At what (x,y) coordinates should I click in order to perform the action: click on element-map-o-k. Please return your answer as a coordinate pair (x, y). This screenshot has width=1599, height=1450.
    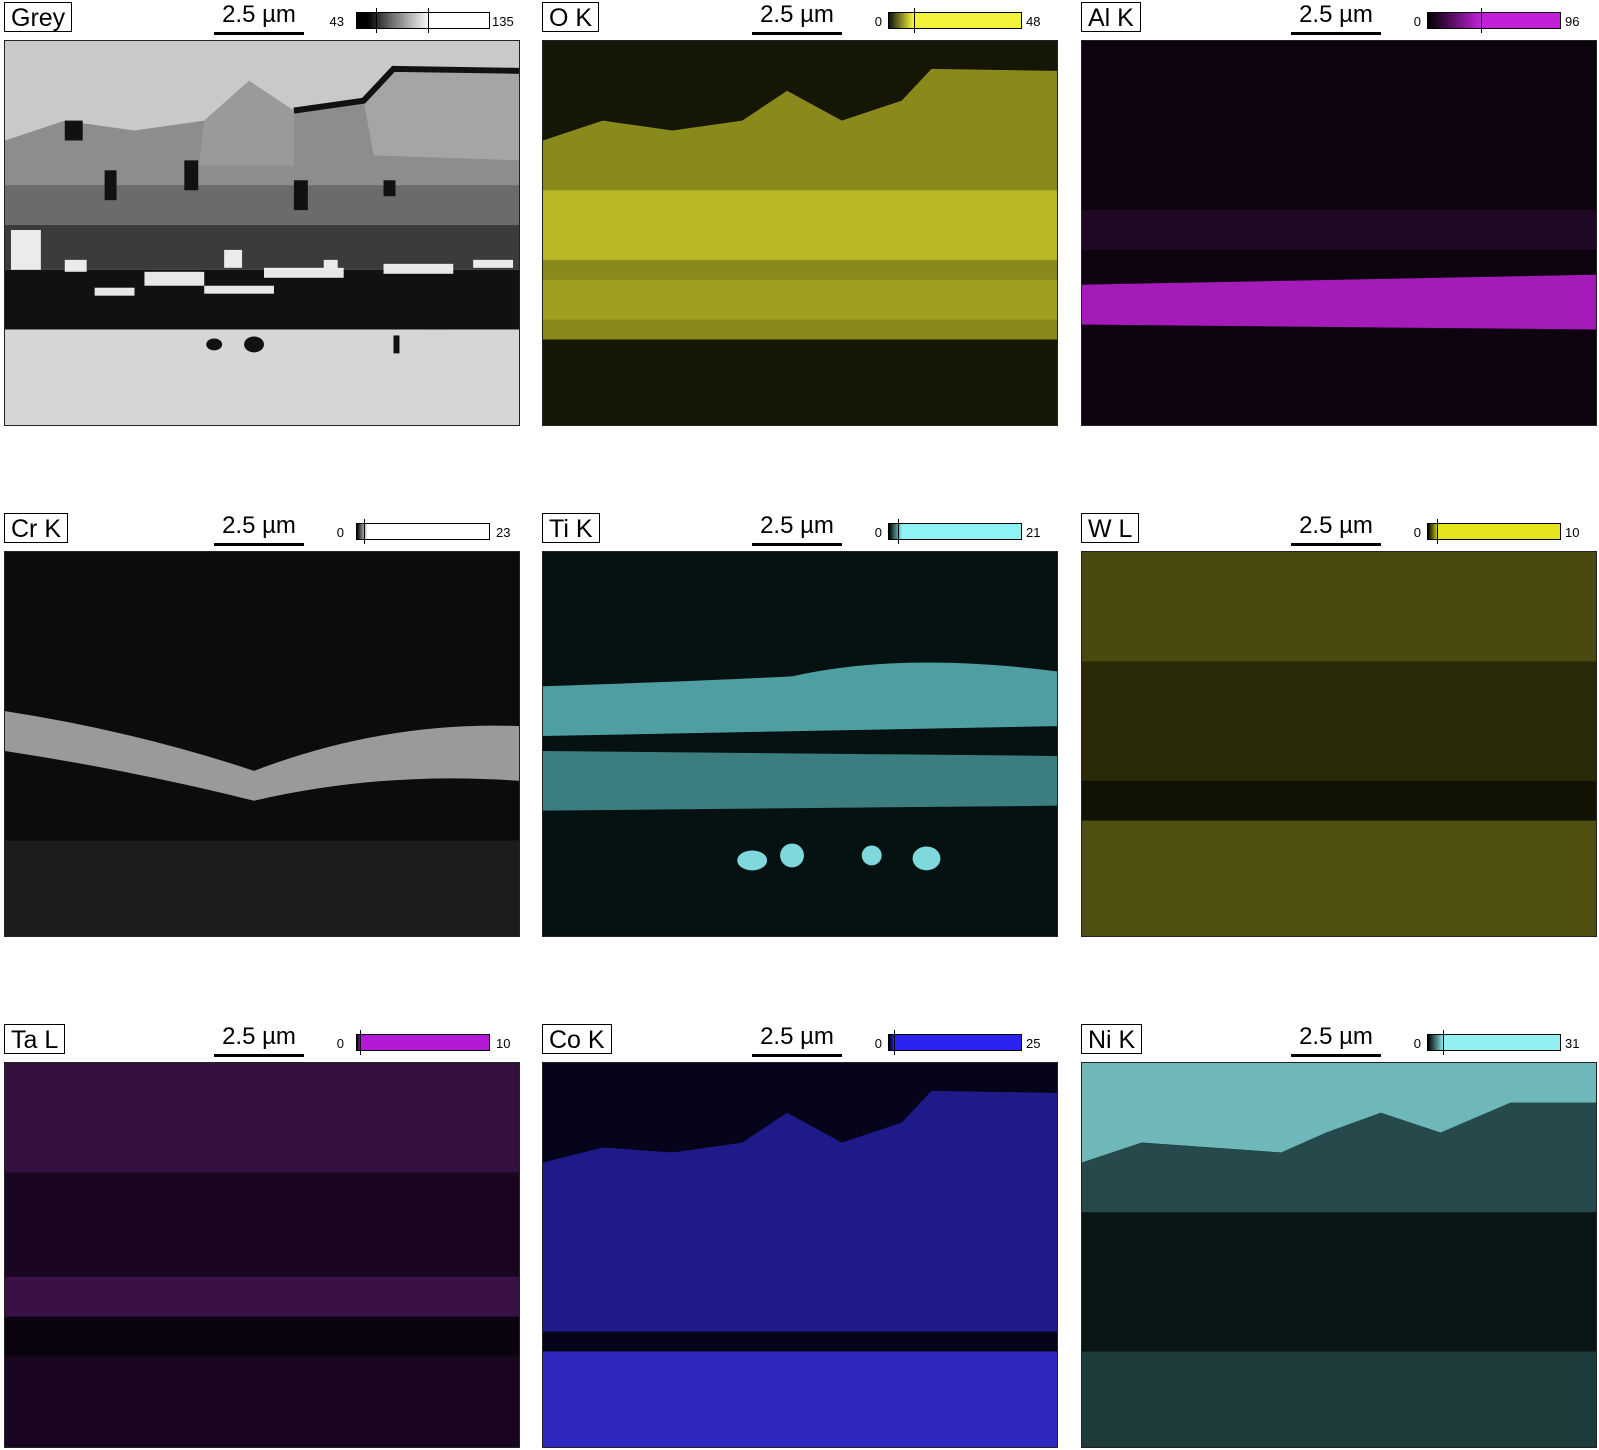
    Looking at the image, I should click on (800, 233).